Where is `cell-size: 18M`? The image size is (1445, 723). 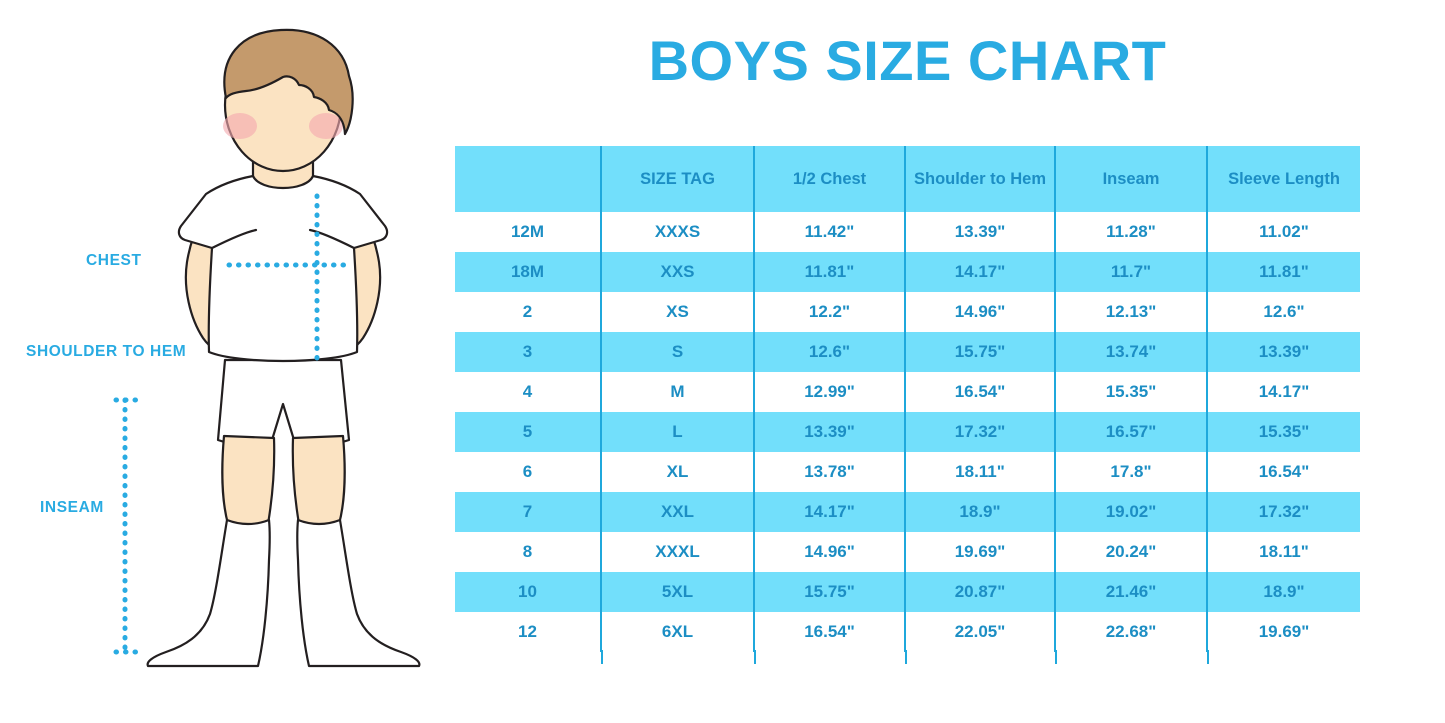 cell-size: 18M is located at coordinates (528, 272).